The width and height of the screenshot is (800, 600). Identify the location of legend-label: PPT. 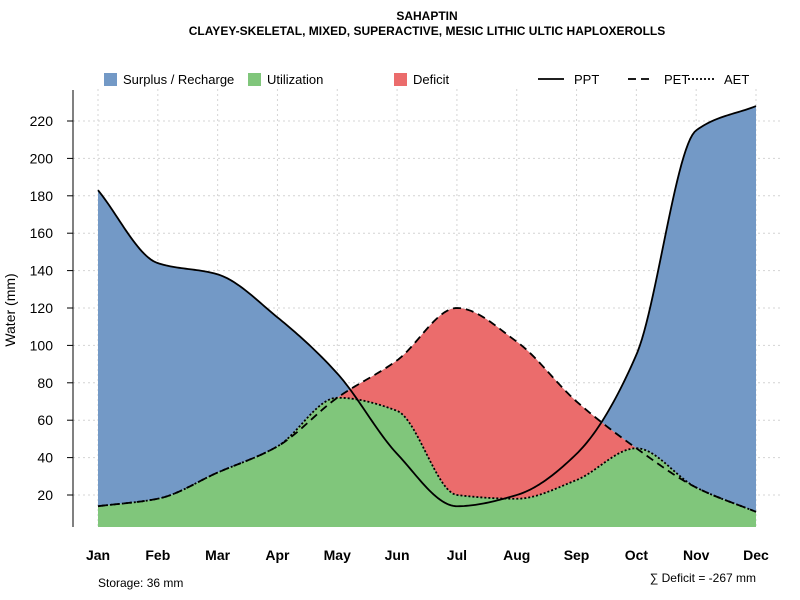
(586, 79).